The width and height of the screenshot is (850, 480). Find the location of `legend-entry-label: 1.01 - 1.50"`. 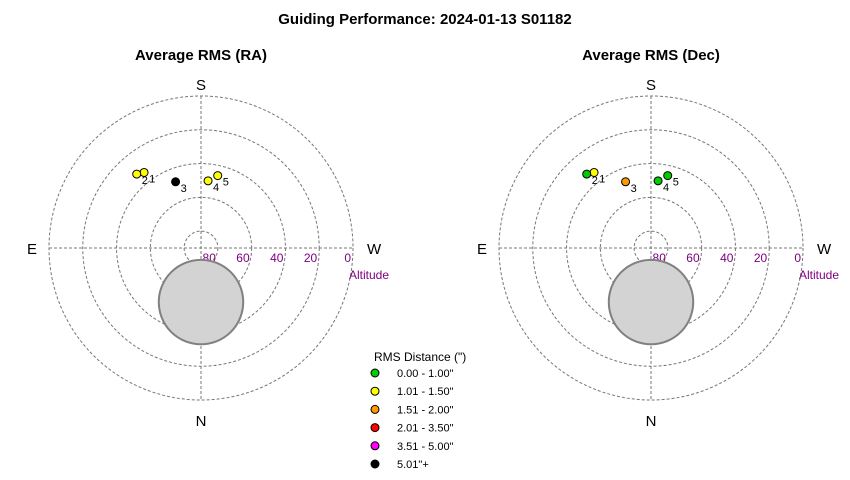

legend-entry-label: 1.01 - 1.50" is located at coordinates (425, 392).